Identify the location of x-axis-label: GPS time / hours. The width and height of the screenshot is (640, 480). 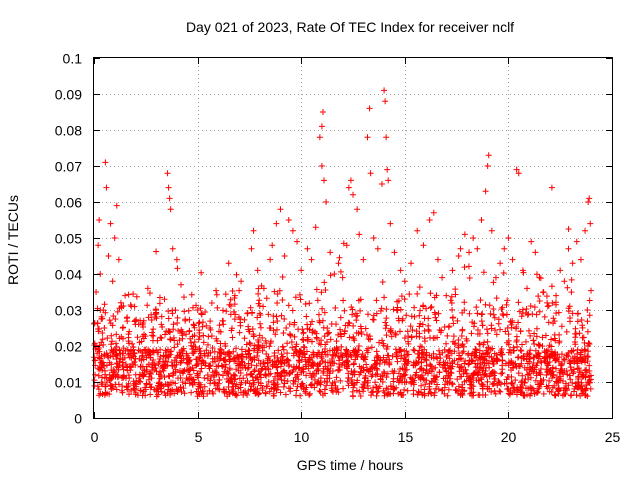
(350, 465).